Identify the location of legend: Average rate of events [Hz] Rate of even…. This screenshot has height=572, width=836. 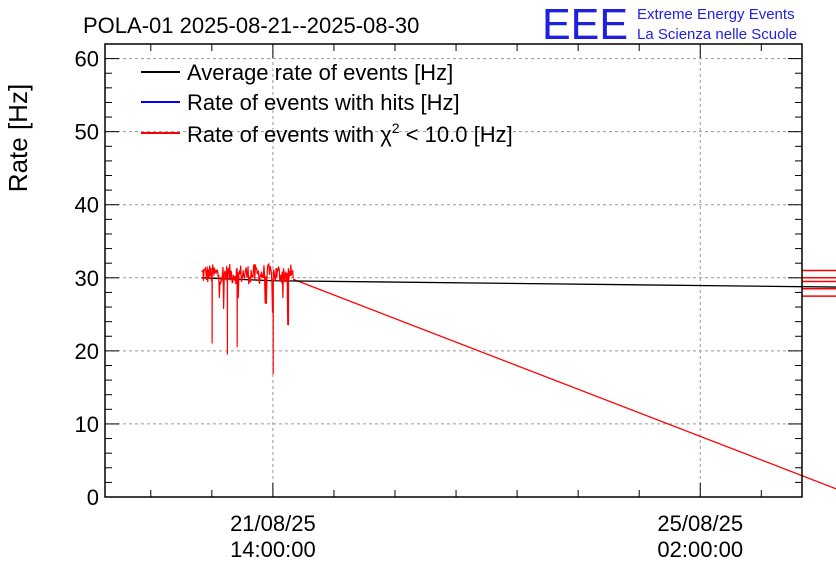
(327, 103).